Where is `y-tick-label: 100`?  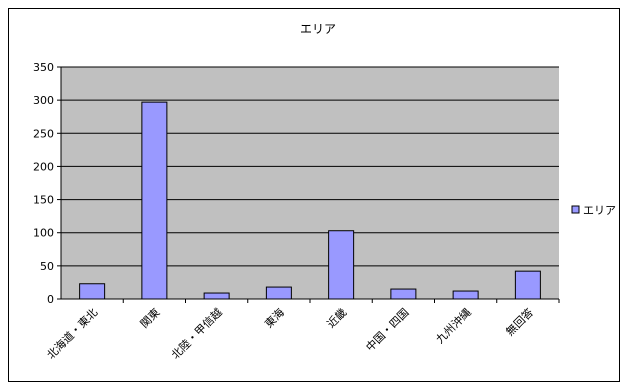 y-tick-label: 100 is located at coordinates (43, 233).